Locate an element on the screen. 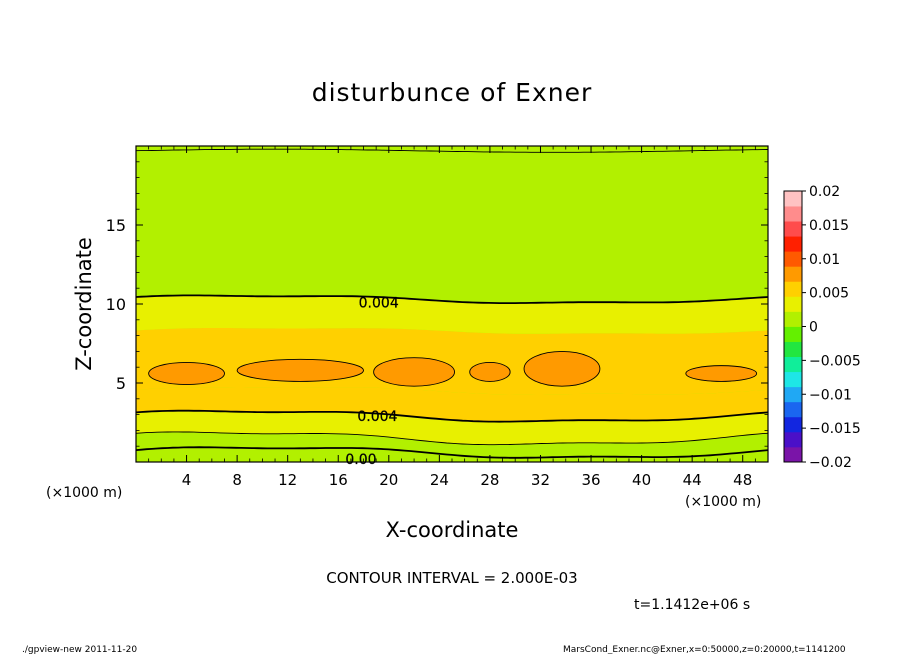 The height and width of the screenshot is (654, 904). colorbar-label-5: −0.005 is located at coordinates (835, 361).